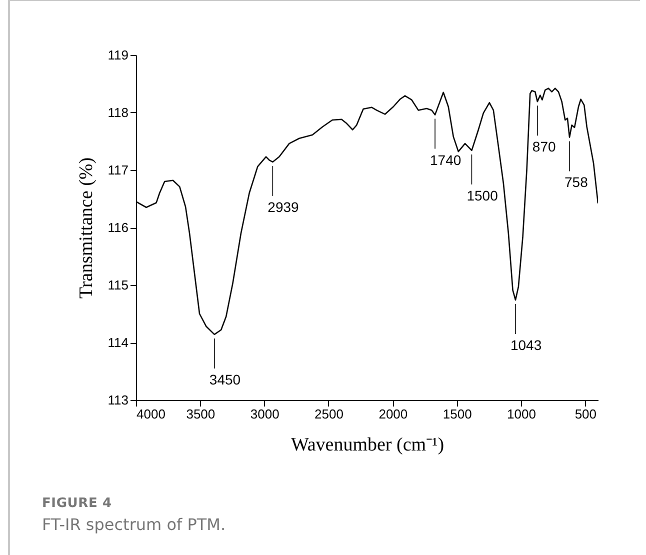  I want to click on annotation: 3450, so click(225, 379).